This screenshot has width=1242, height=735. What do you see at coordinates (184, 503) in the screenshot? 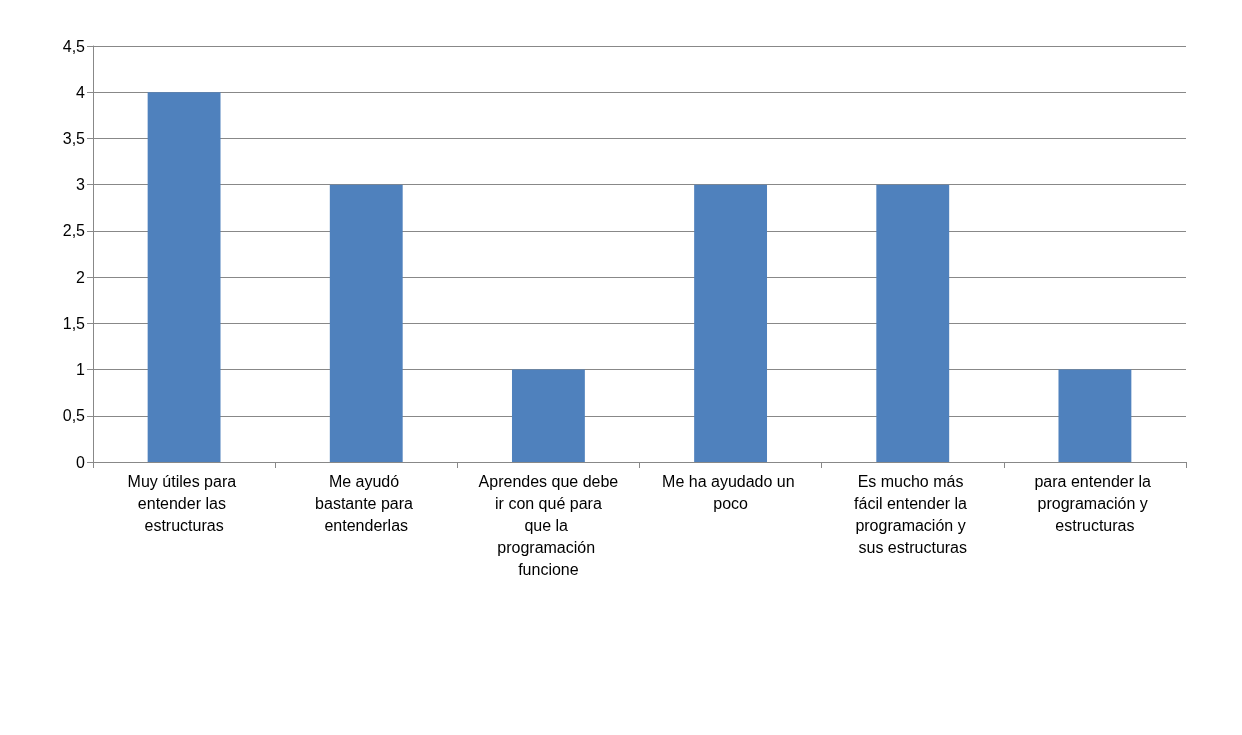
I see `x-tick-label: Muy útiles para entender las estructuras` at bounding box center [184, 503].